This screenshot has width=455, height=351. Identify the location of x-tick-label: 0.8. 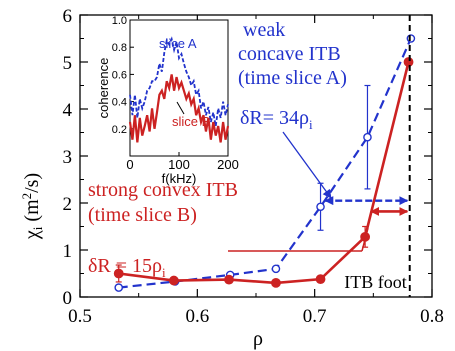
(432, 316).